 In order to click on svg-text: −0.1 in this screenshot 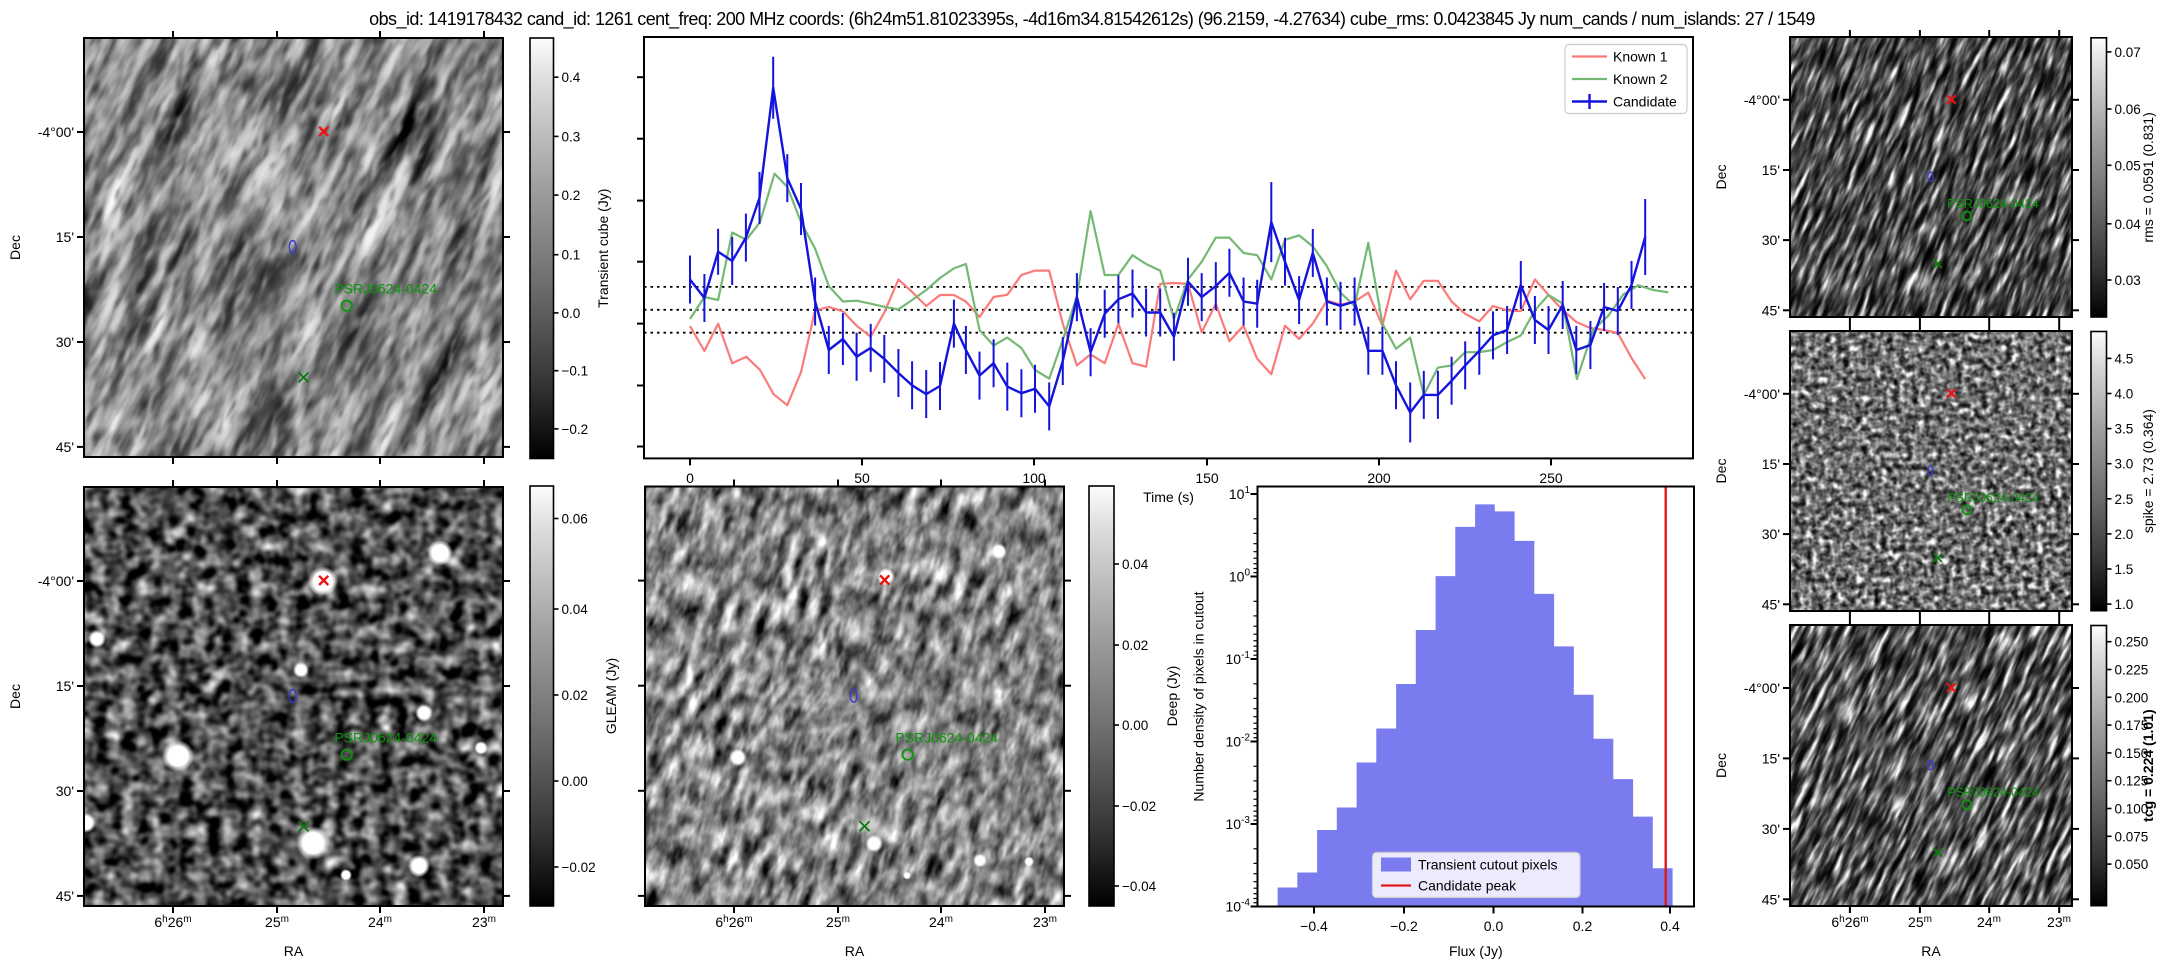, I will do `click(575, 371)`.